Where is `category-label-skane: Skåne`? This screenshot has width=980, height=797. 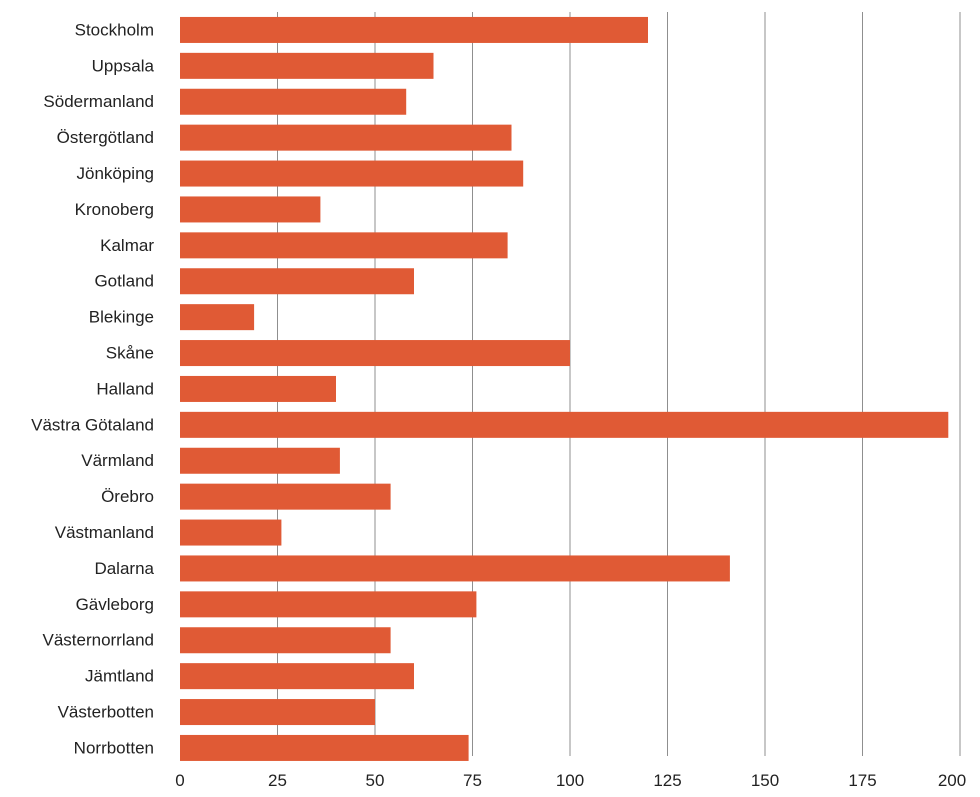
category-label-skane: Skåne is located at coordinates (130, 353).